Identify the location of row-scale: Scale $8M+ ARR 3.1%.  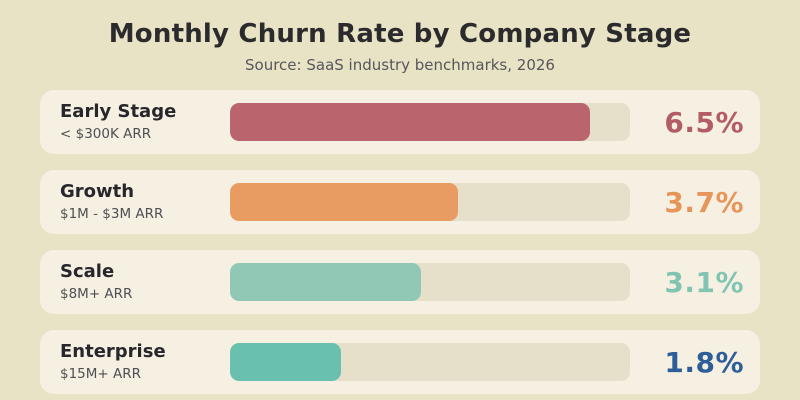
(400, 282).